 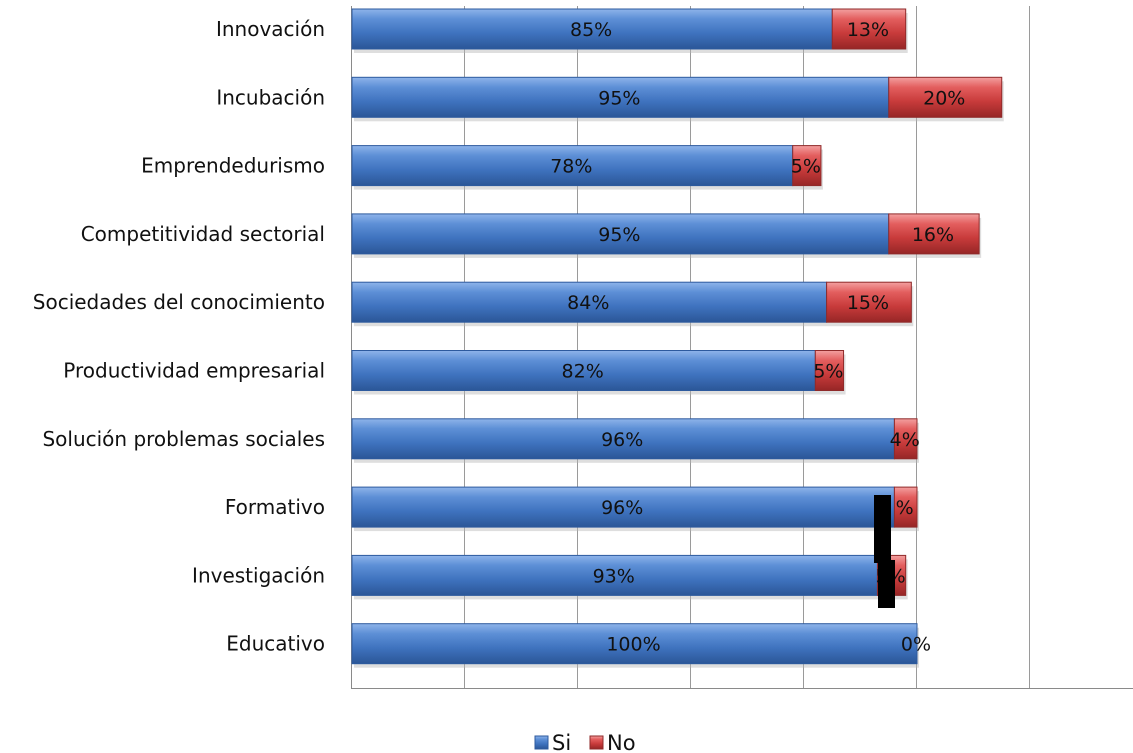 I want to click on data-label-si: 78%, so click(x=571, y=167).